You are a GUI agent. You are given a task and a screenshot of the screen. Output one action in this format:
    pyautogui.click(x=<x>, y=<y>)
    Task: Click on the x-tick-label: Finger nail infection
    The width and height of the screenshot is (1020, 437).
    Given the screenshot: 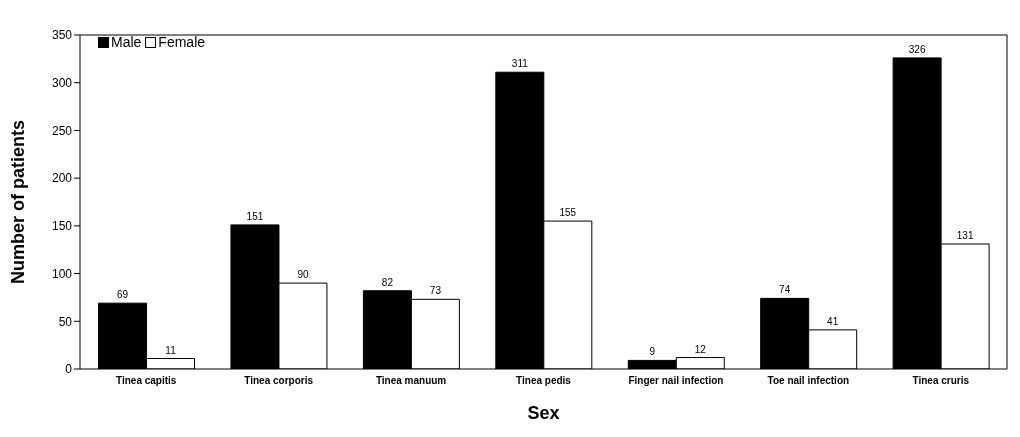 What is the action you would take?
    pyautogui.click(x=676, y=381)
    